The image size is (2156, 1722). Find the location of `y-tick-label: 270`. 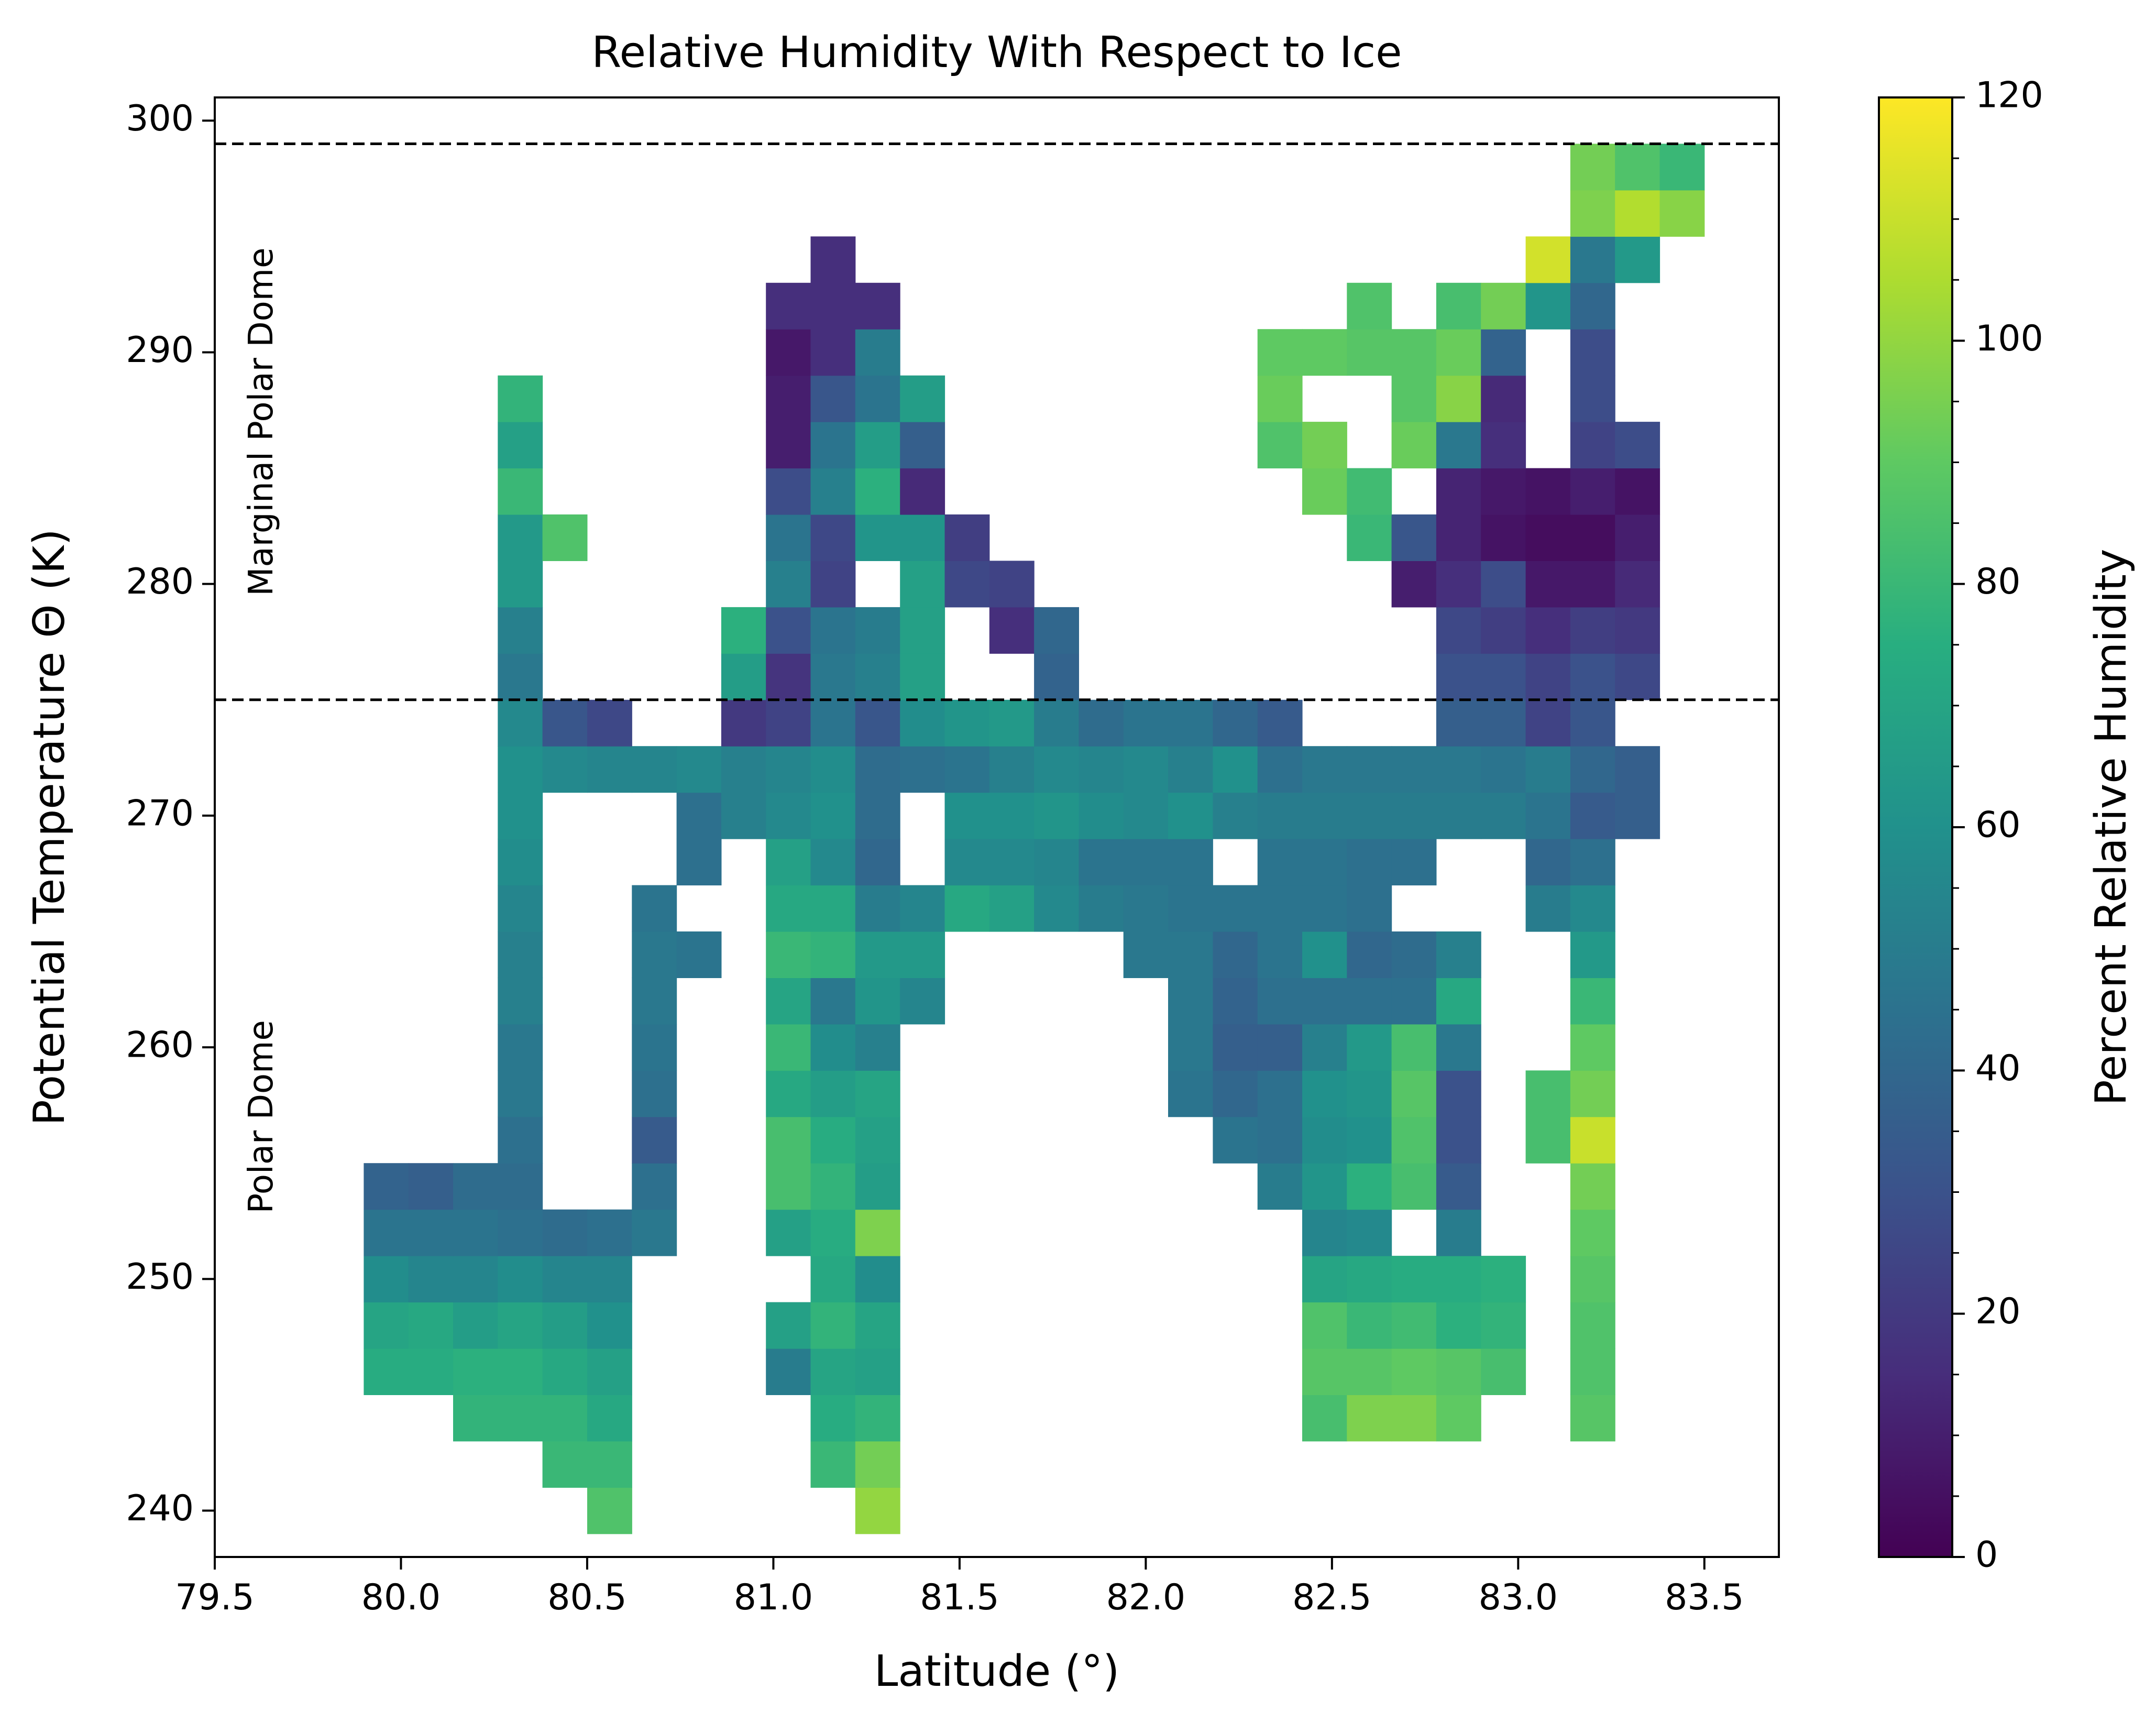

y-tick-label: 270 is located at coordinates (160, 813).